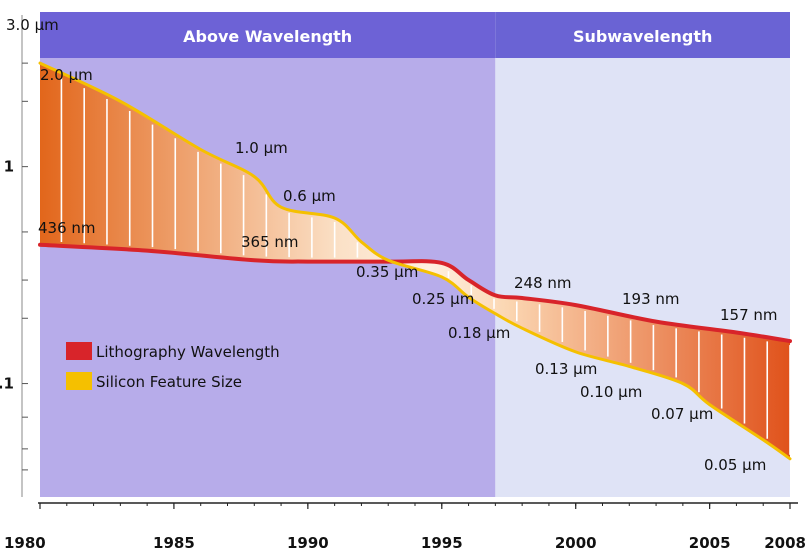 The image size is (811, 556). I want to click on x-tick-label: 1995, so click(442, 543).